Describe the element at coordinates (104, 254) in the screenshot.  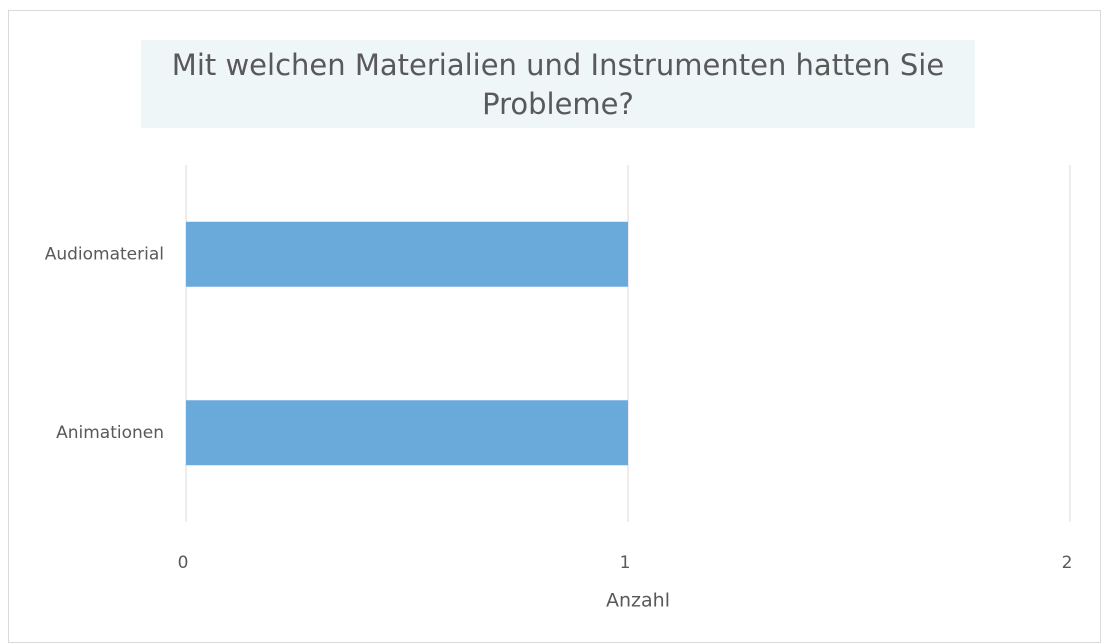
I see `y-tick-label: Audiomaterial` at that location.